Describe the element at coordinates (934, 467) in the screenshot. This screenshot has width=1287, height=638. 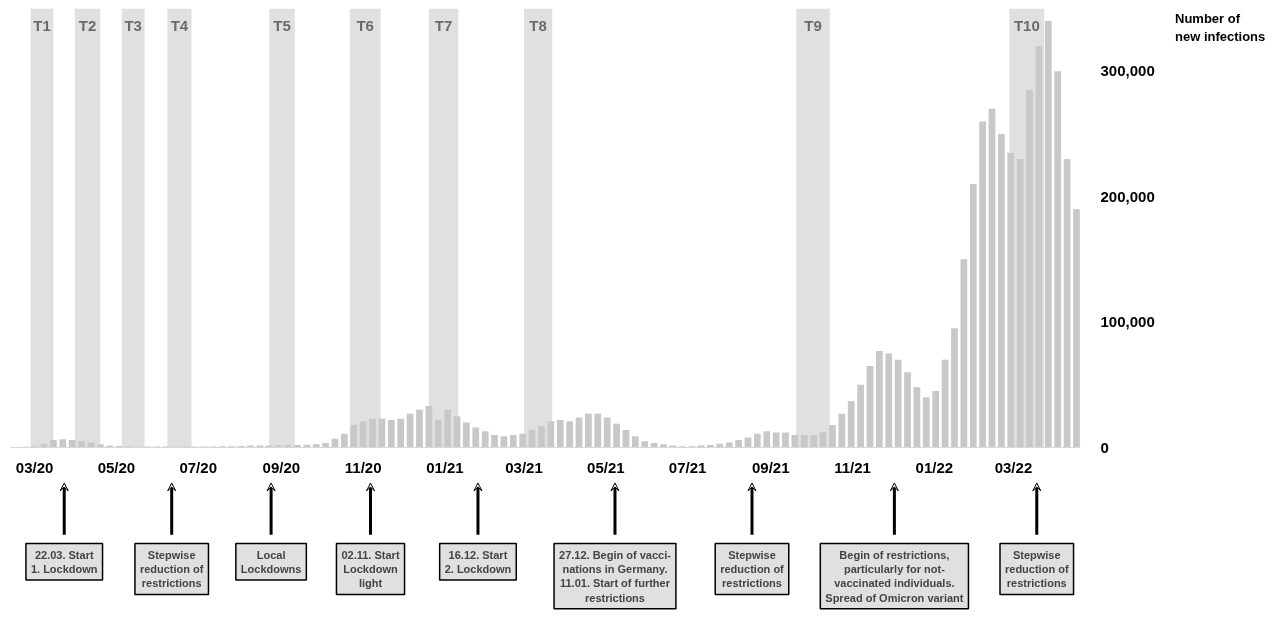
I see `x-tick-label: 01/22` at that location.